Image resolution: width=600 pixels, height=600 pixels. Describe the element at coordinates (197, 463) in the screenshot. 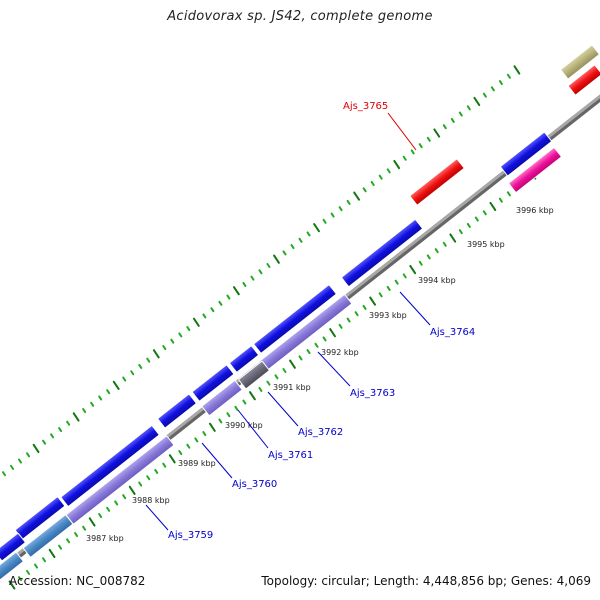

I see `scale-label: 3989 kbp` at that location.